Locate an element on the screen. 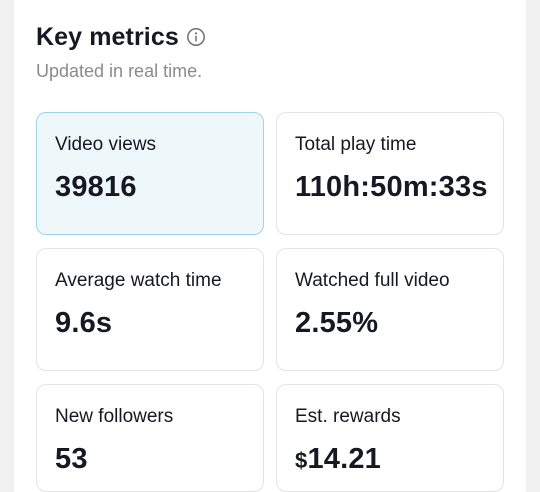 This screenshot has width=540, height=492. metric-card-video-views: Video views 39816 is located at coordinates (150, 173).